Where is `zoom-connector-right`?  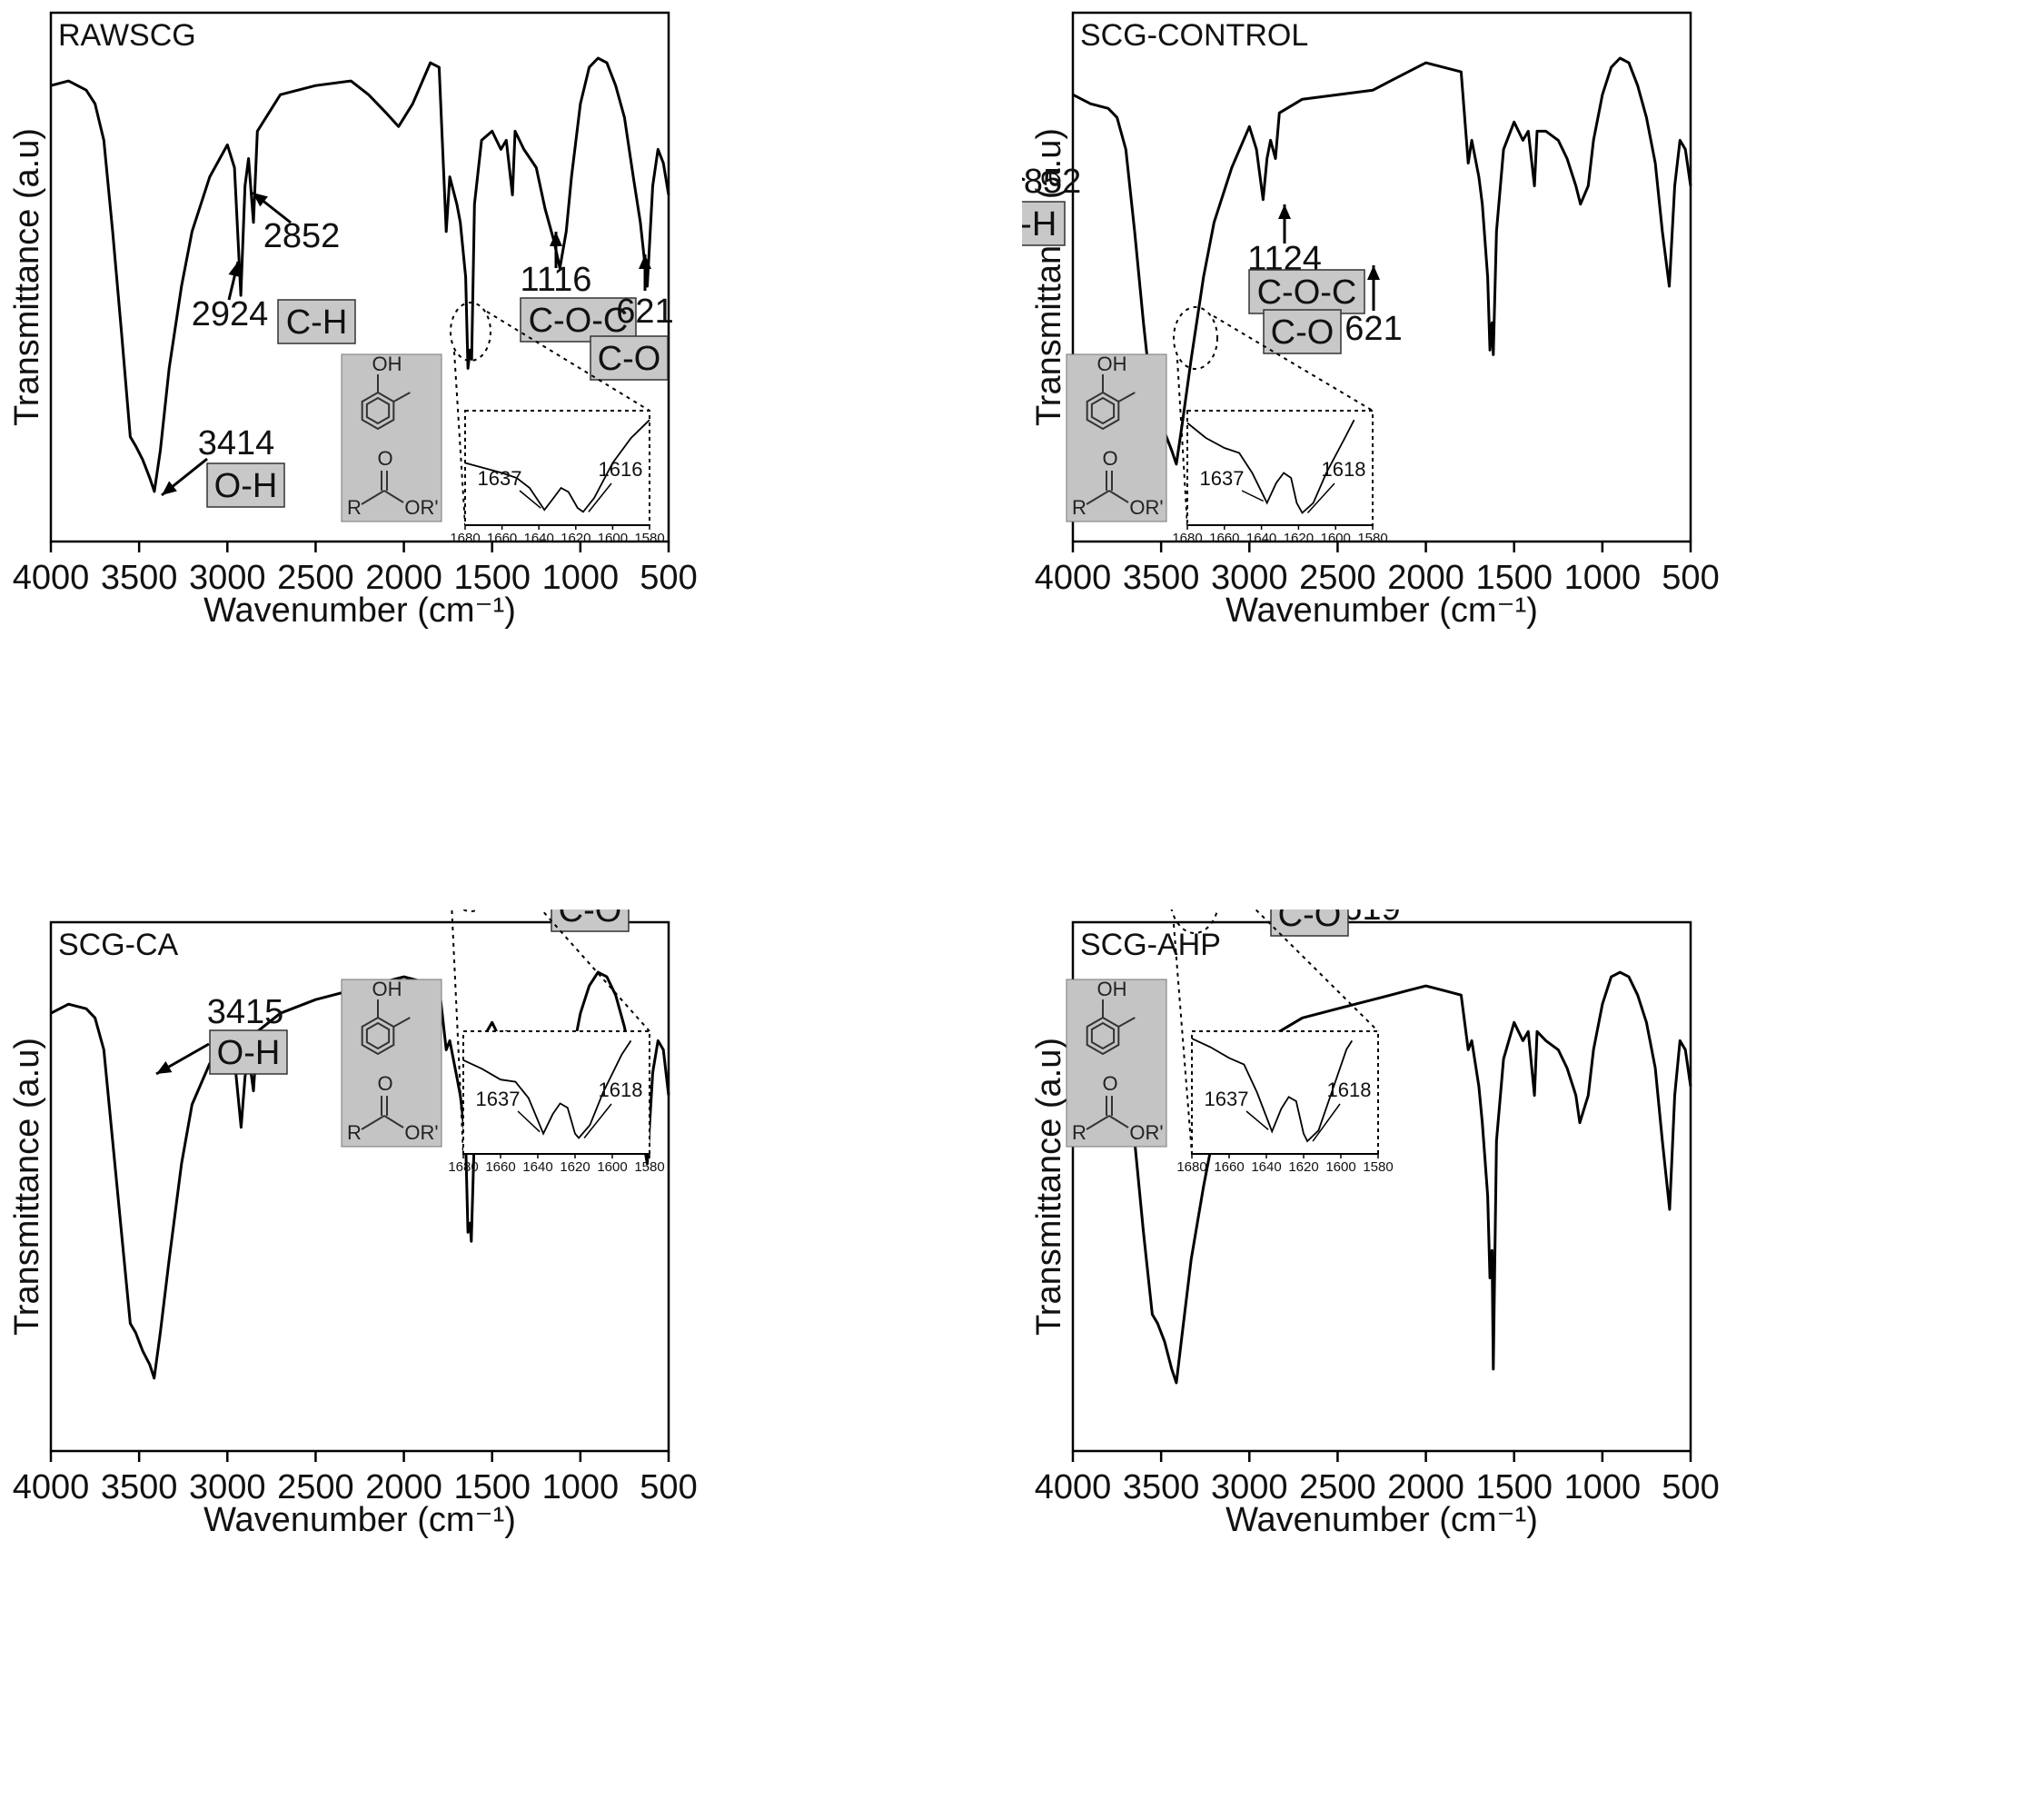
zoom-connector-right is located at coordinates (568, 361).